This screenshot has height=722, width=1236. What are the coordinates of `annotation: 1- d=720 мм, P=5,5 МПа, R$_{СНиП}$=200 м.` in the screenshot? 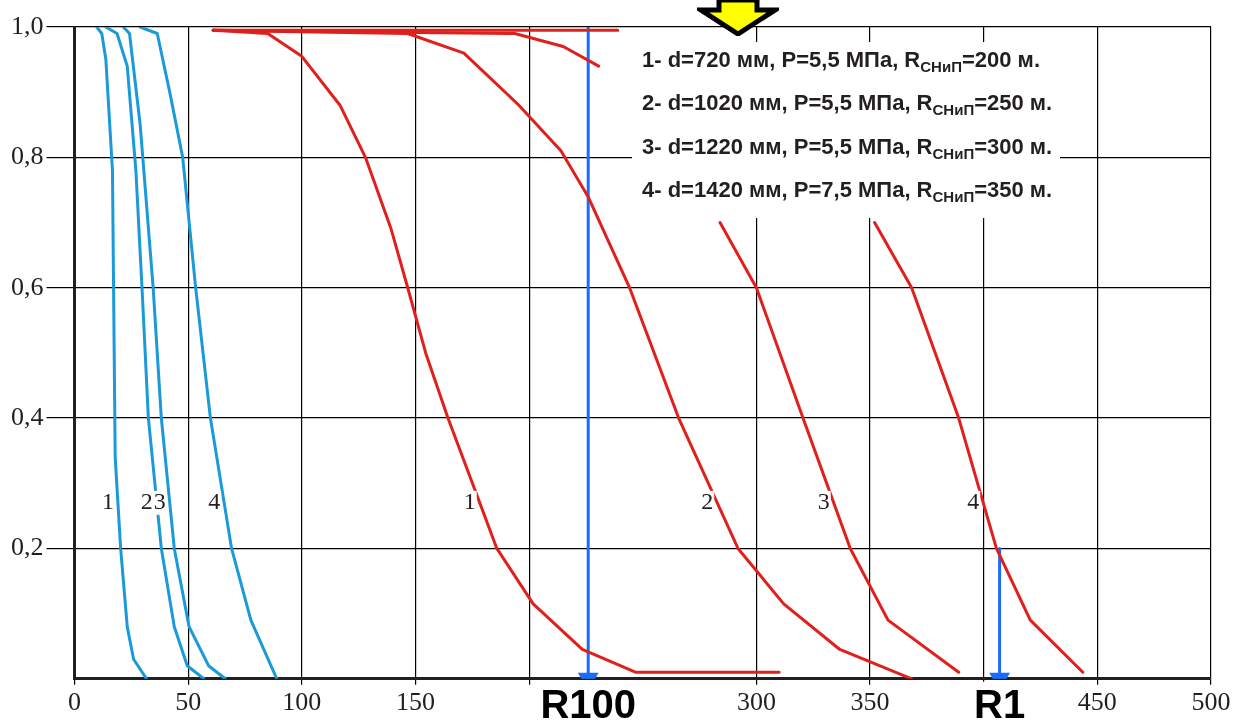 It's located at (841, 62).